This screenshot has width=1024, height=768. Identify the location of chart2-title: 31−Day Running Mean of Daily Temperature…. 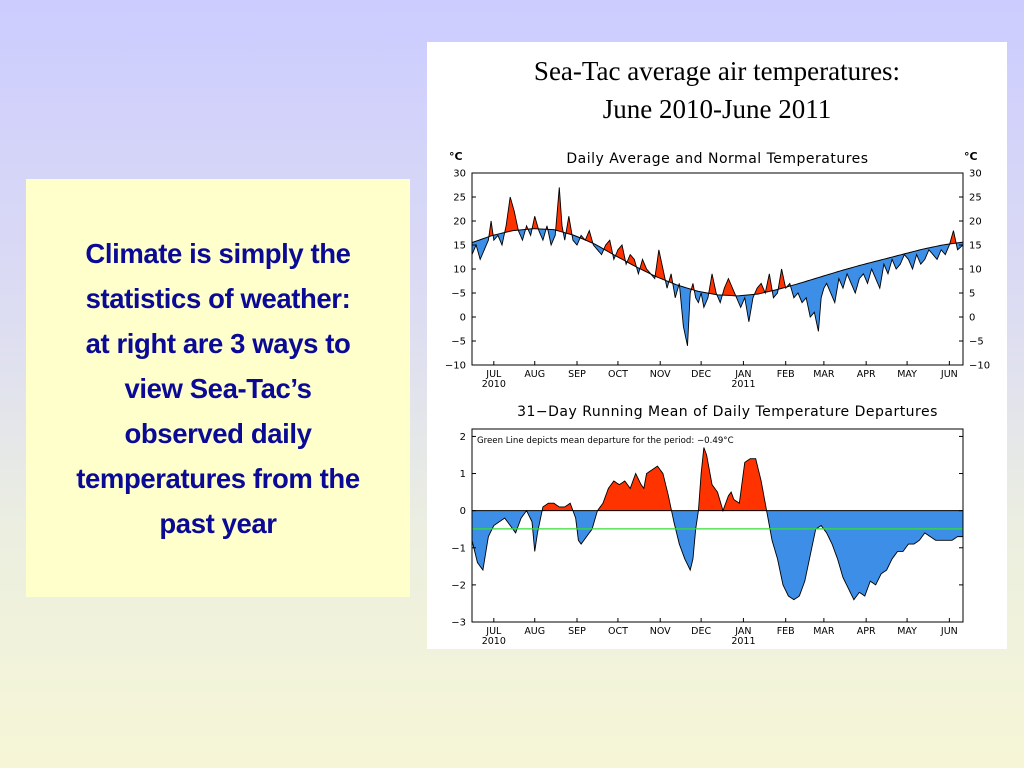
(727, 412).